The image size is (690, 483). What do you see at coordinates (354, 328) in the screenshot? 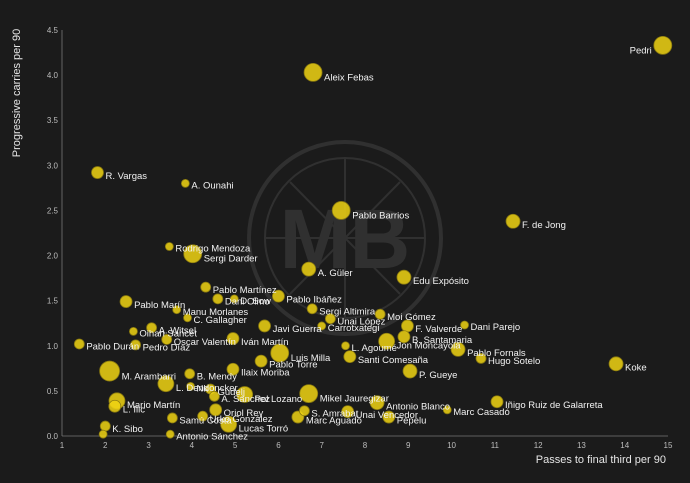
I see `point-label: Carrotxategi` at bounding box center [354, 328].